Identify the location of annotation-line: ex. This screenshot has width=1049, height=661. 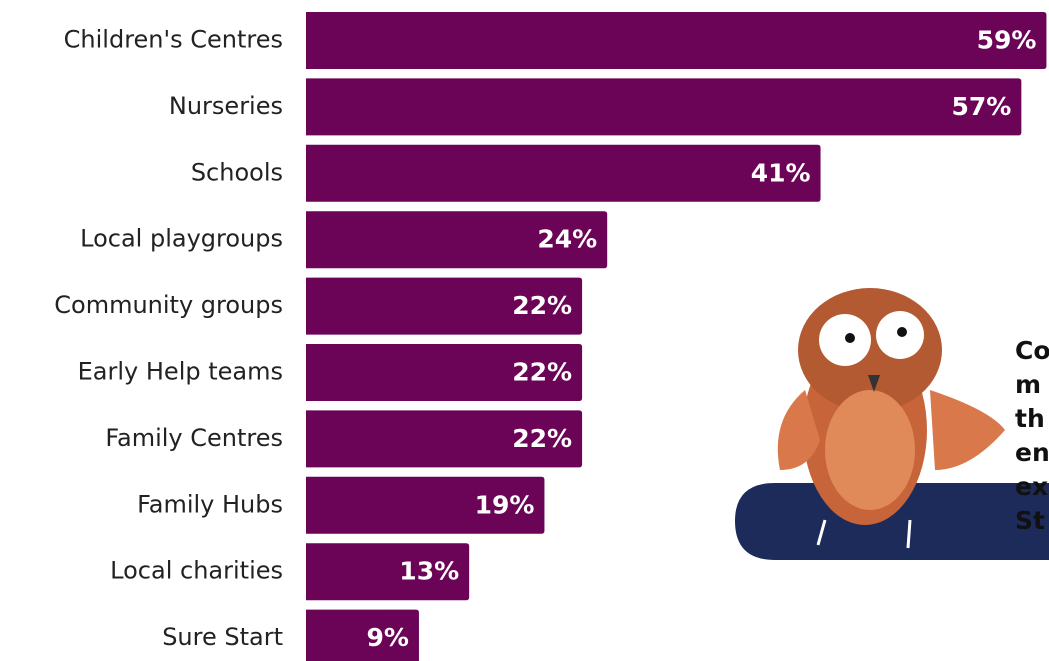
(1031, 486).